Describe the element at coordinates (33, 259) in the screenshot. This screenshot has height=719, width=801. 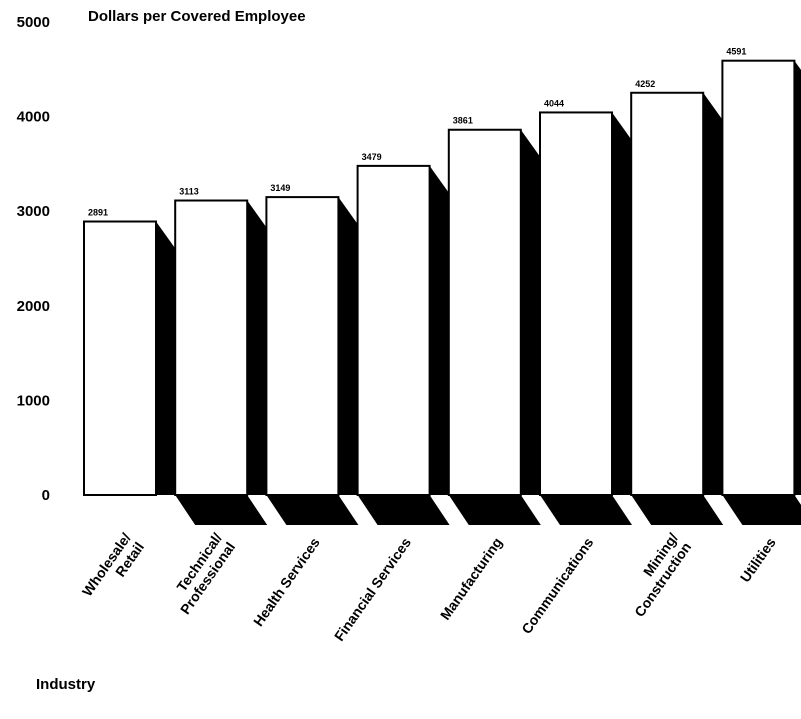
I see `y-axis: 0 1000 2000 3000 4000 5000` at that location.